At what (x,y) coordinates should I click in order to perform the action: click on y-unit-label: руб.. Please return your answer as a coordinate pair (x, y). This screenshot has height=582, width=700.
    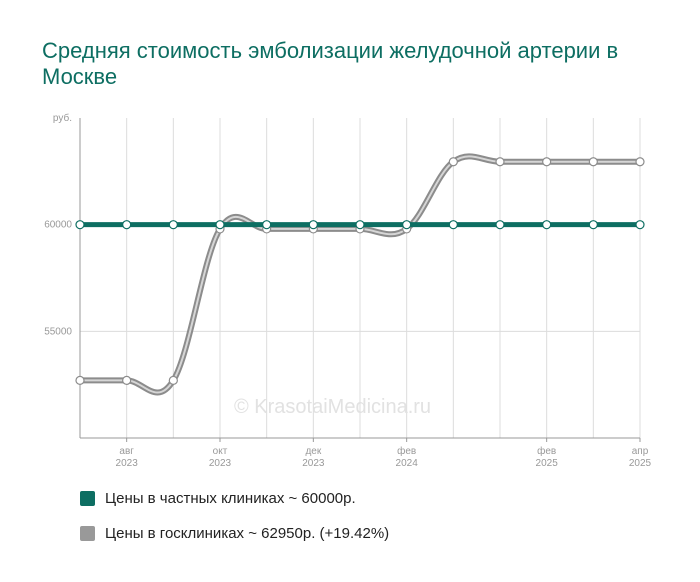
    Looking at the image, I should click on (62, 118).